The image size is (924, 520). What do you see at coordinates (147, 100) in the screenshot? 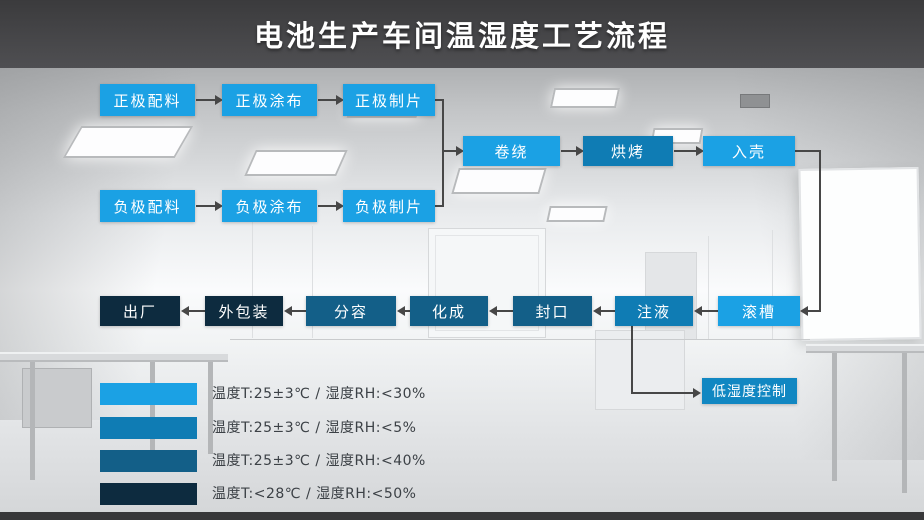
I see `flow-node-positive-batching: 正极配料` at bounding box center [147, 100].